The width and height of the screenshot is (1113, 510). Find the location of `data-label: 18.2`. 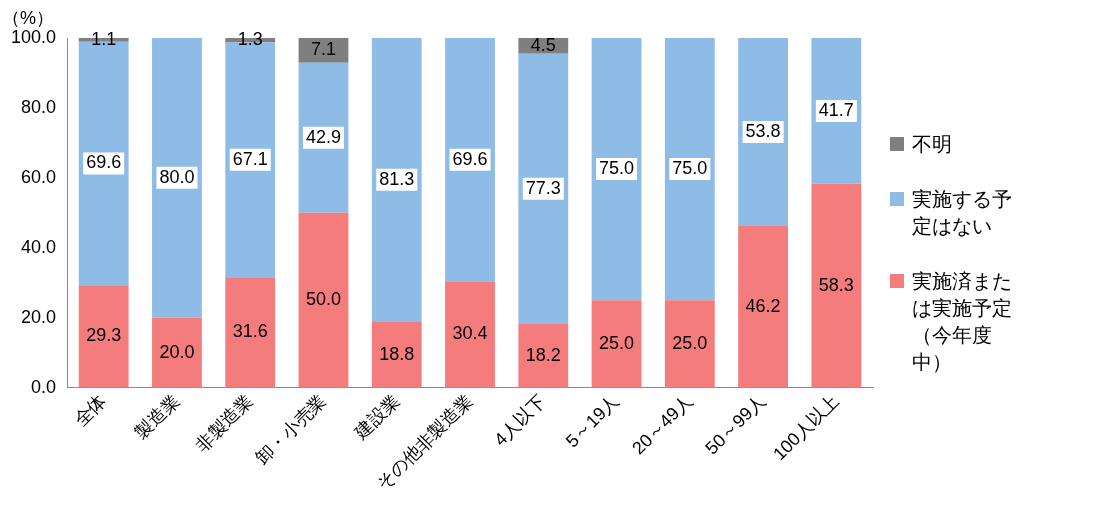

data-label: 18.2 is located at coordinates (543, 354).